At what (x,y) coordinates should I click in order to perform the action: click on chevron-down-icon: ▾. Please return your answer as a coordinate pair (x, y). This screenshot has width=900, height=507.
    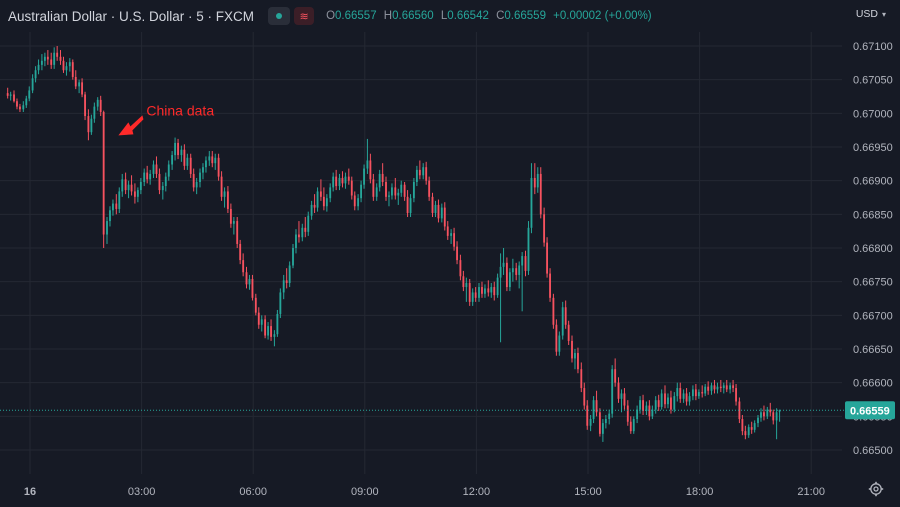
    Looking at the image, I should click on (883, 14).